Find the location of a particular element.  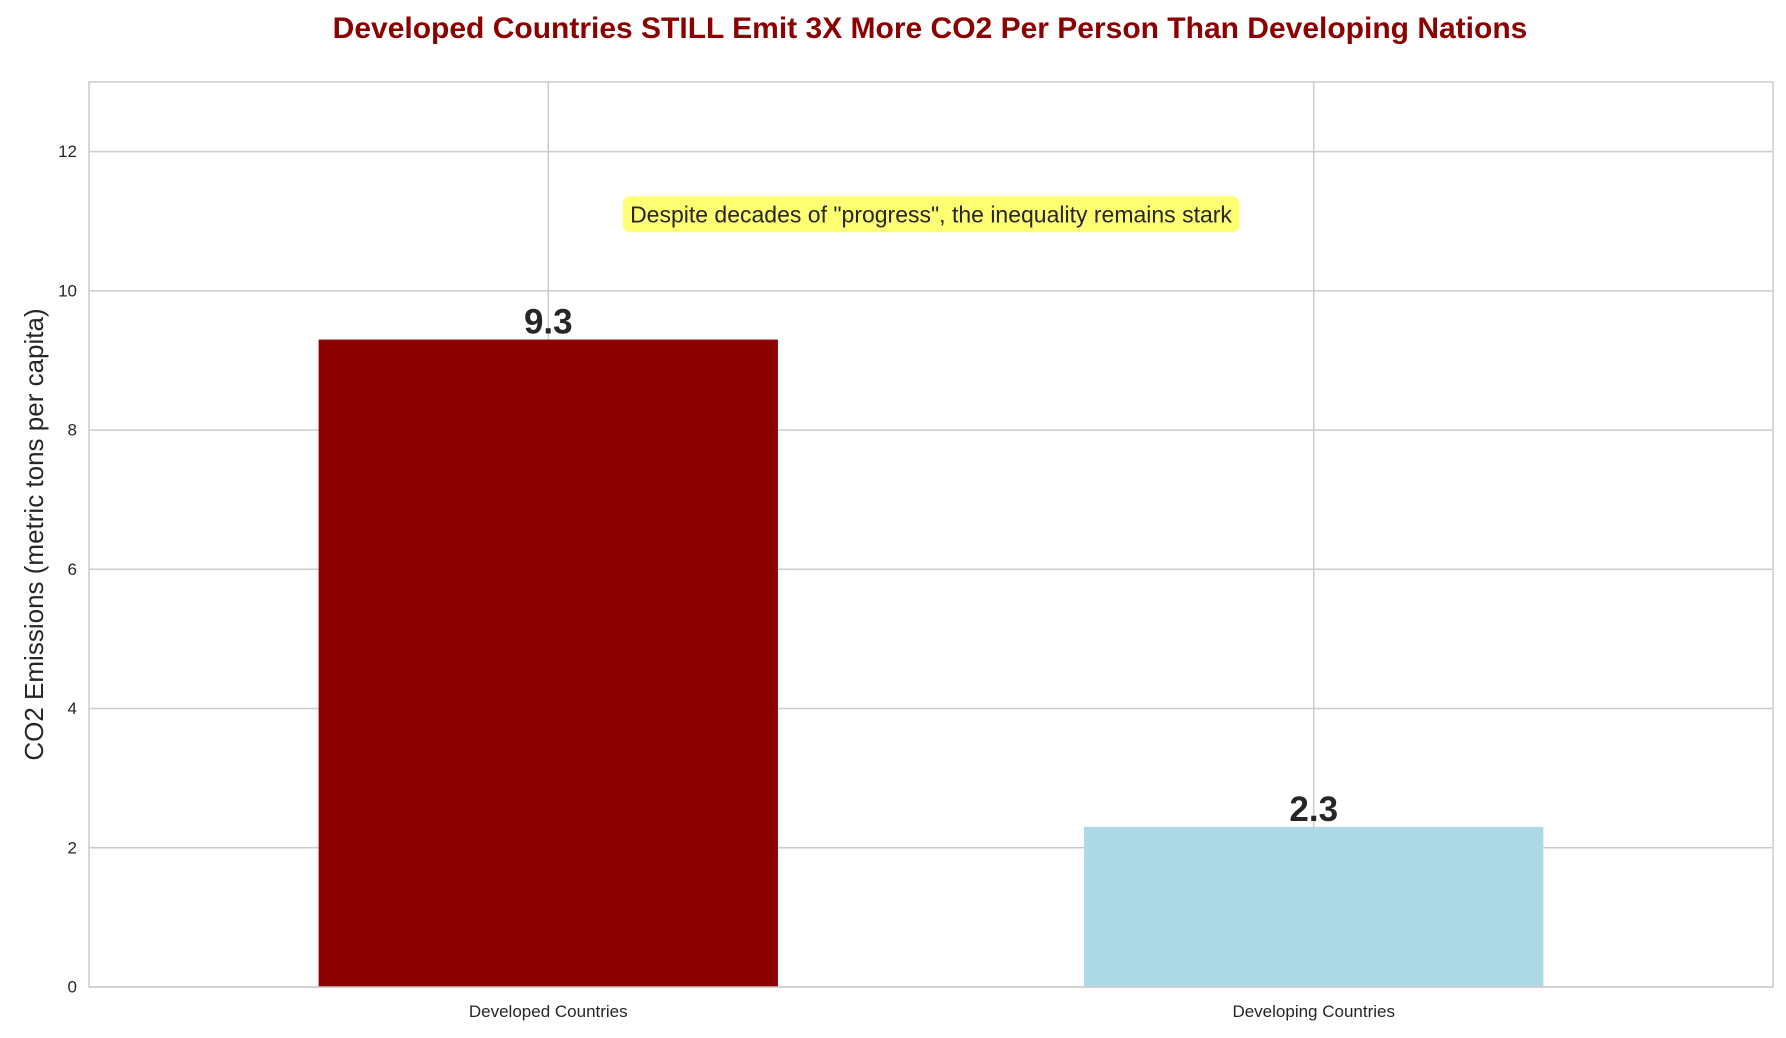

bar-value-label: 2.3 is located at coordinates (1313, 809).